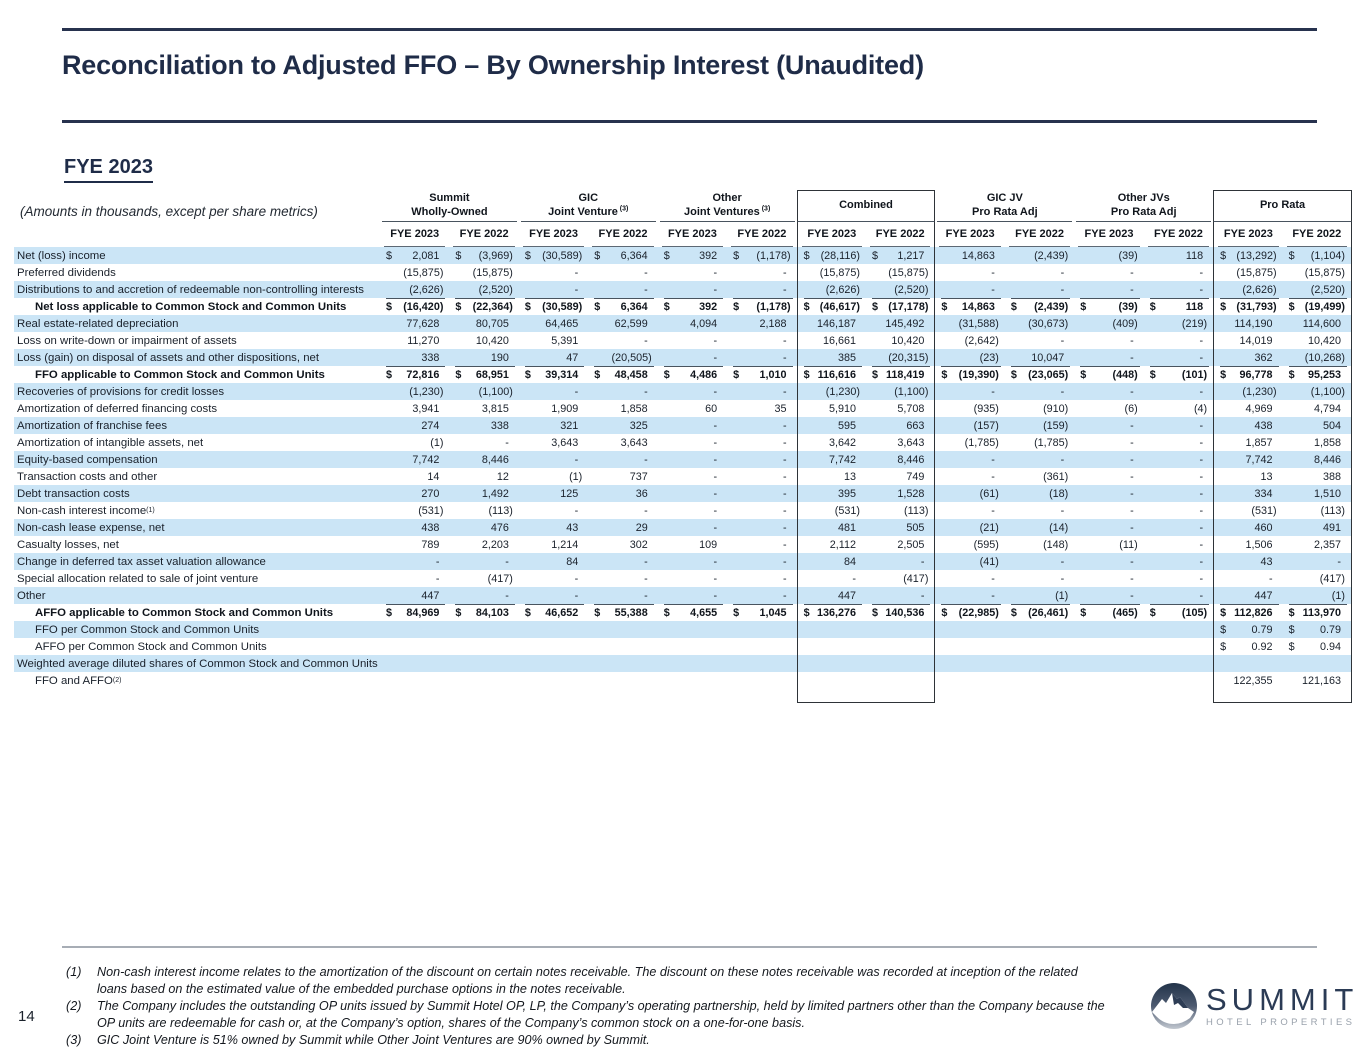  Describe the element at coordinates (1194, 255) in the screenshot. I see `cell-value: 118` at that location.